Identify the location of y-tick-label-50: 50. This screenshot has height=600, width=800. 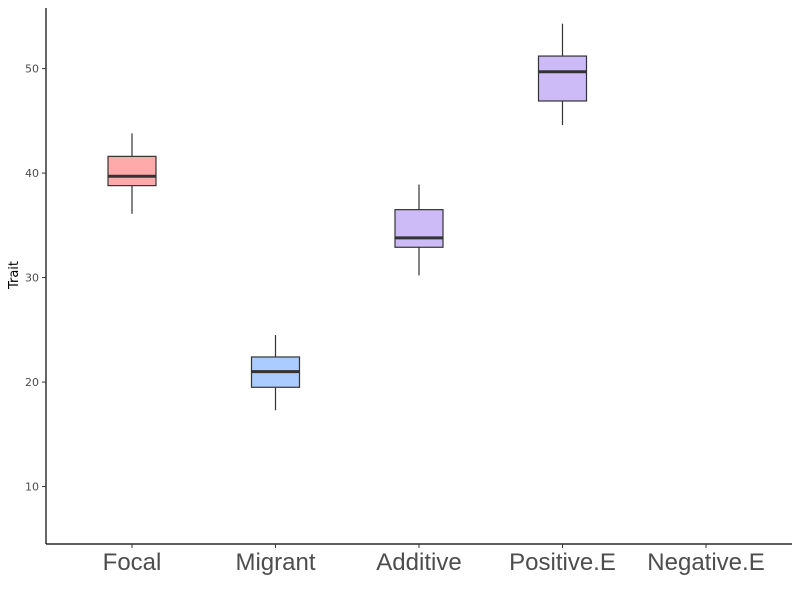
(32, 69).